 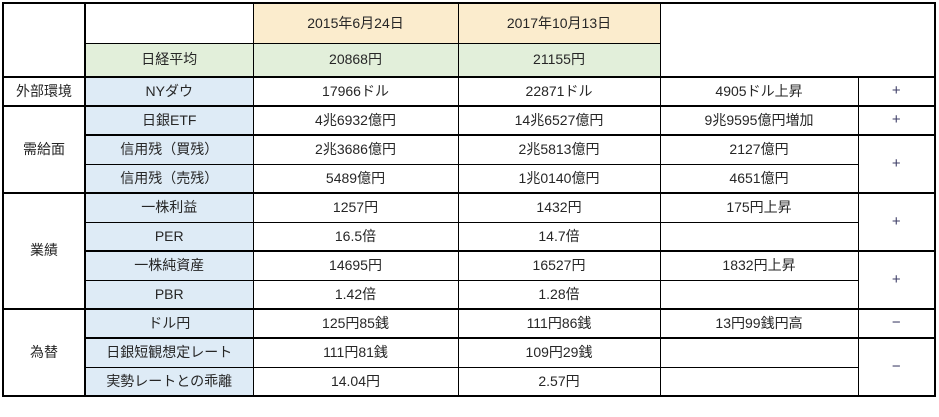 What do you see at coordinates (559, 178) in the screenshot?
I see `value-2017: 1兆0140億円` at bounding box center [559, 178].